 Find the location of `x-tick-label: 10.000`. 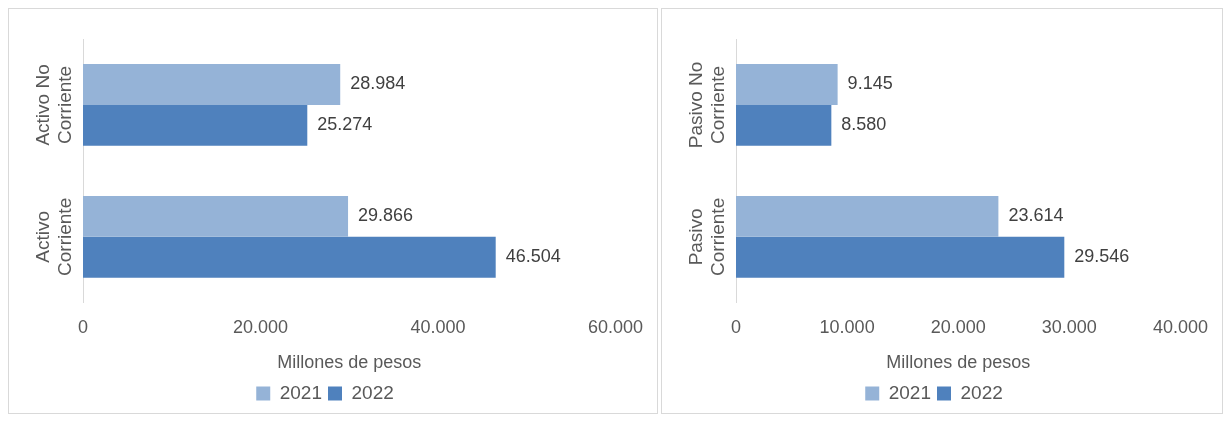

x-tick-label: 10.000 is located at coordinates (847, 326).